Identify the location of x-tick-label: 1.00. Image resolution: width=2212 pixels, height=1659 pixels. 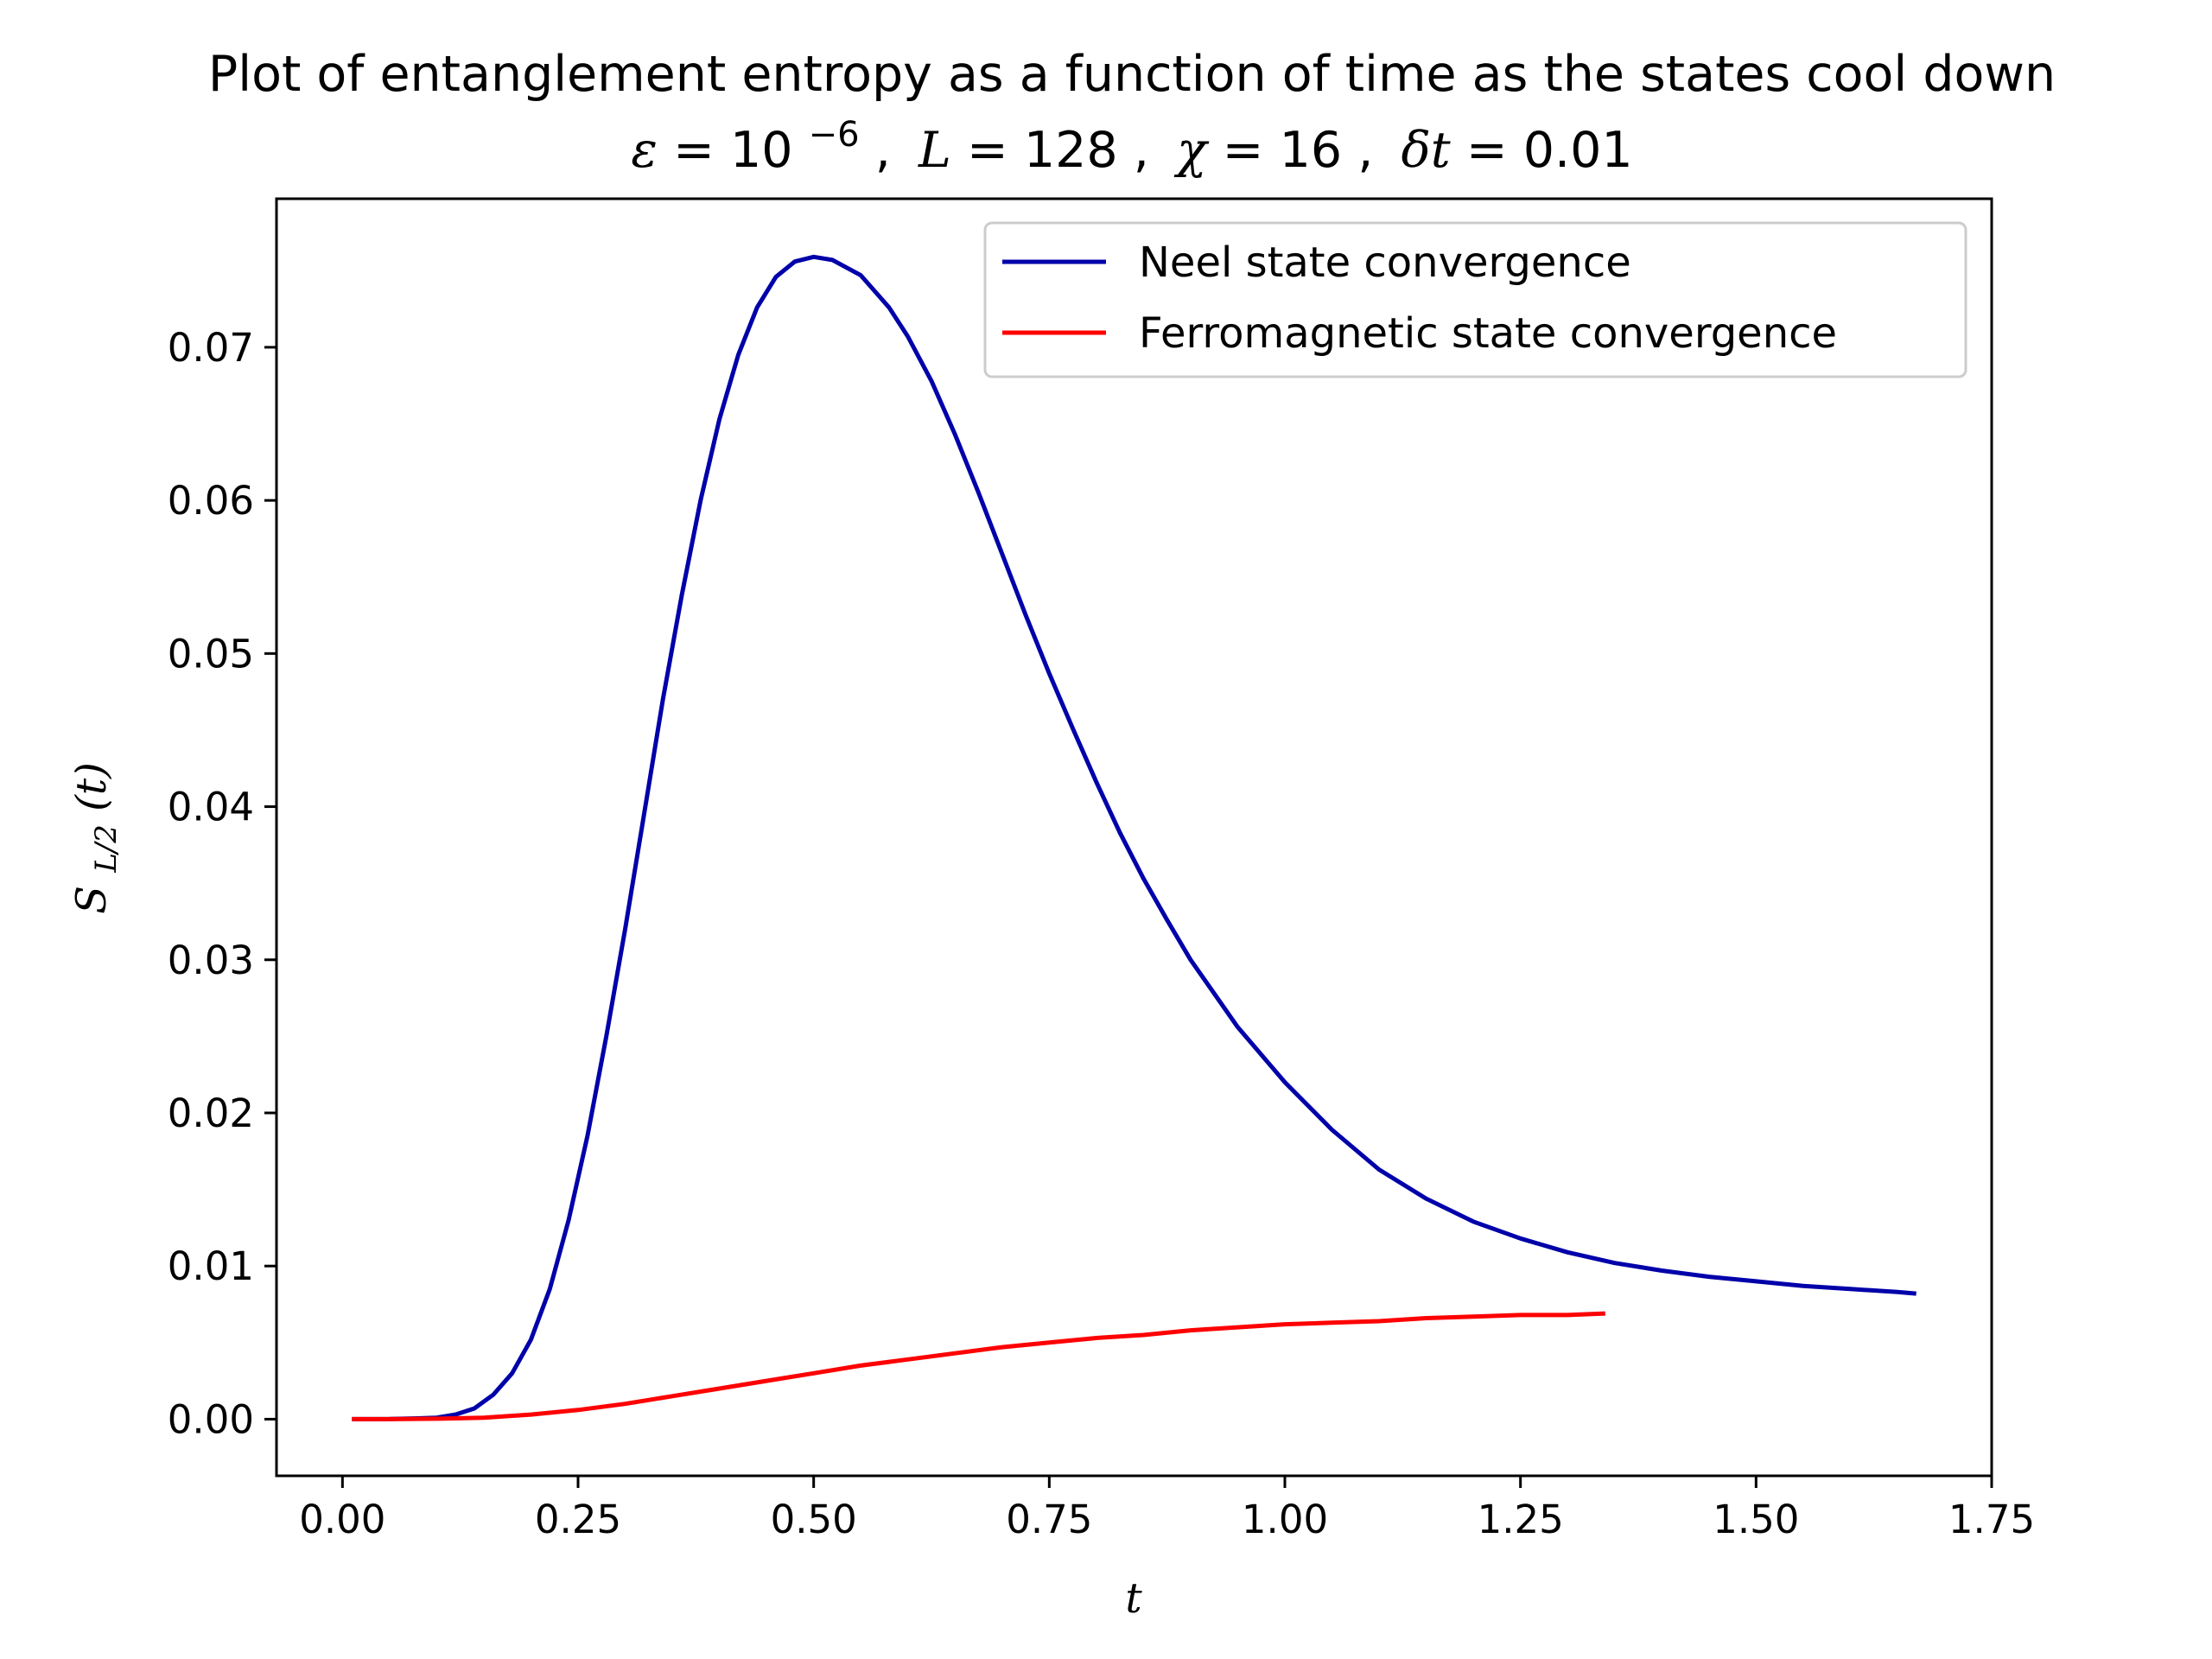
(1285, 1519).